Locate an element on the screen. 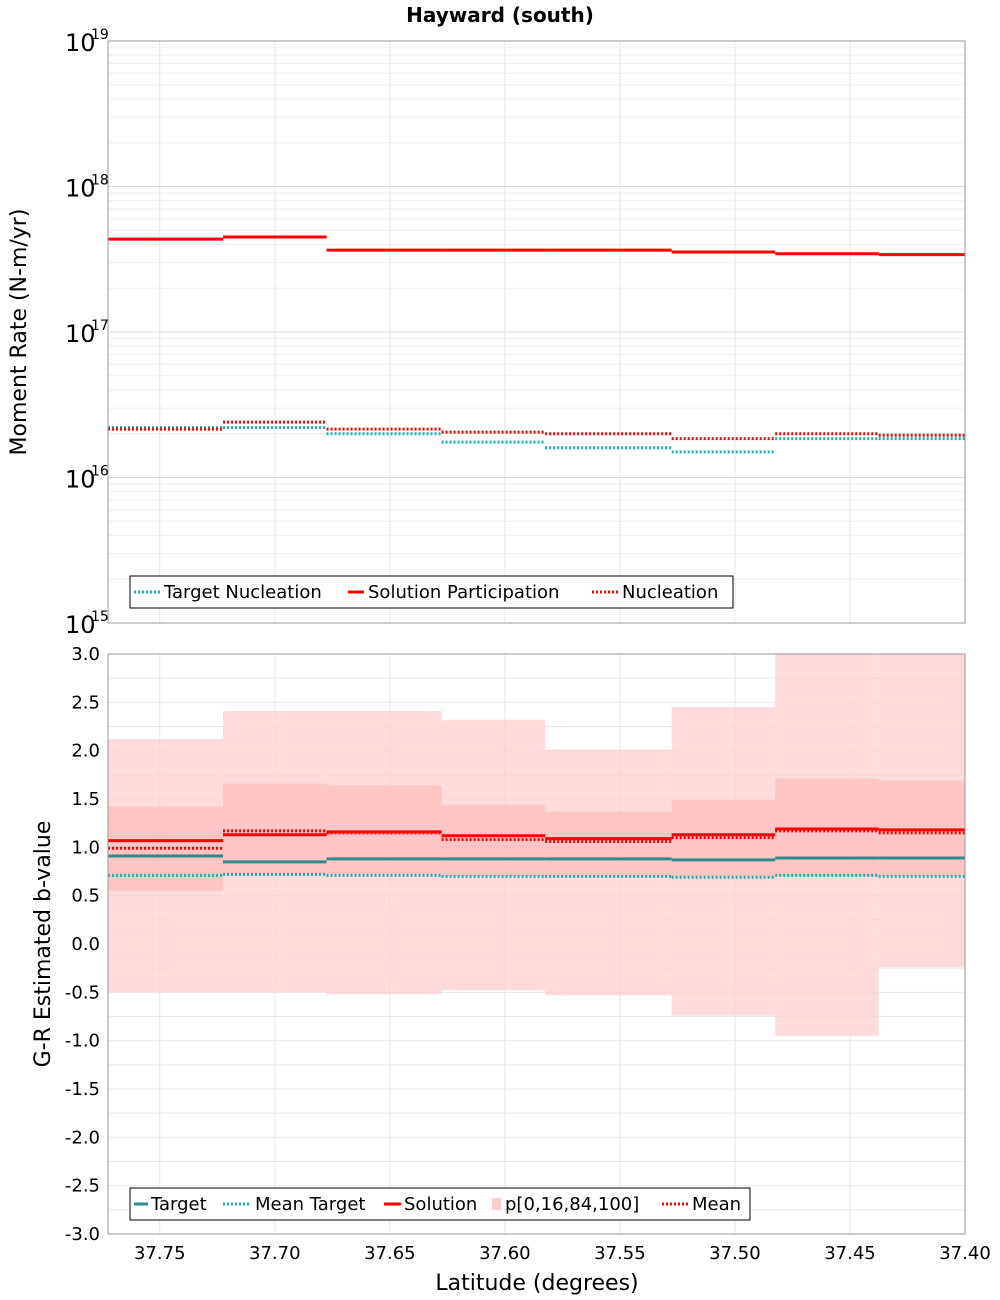 Image resolution: width=1000 pixels, height=1300 pixels. b-value-y-tick-label: 2.5 is located at coordinates (85, 702).